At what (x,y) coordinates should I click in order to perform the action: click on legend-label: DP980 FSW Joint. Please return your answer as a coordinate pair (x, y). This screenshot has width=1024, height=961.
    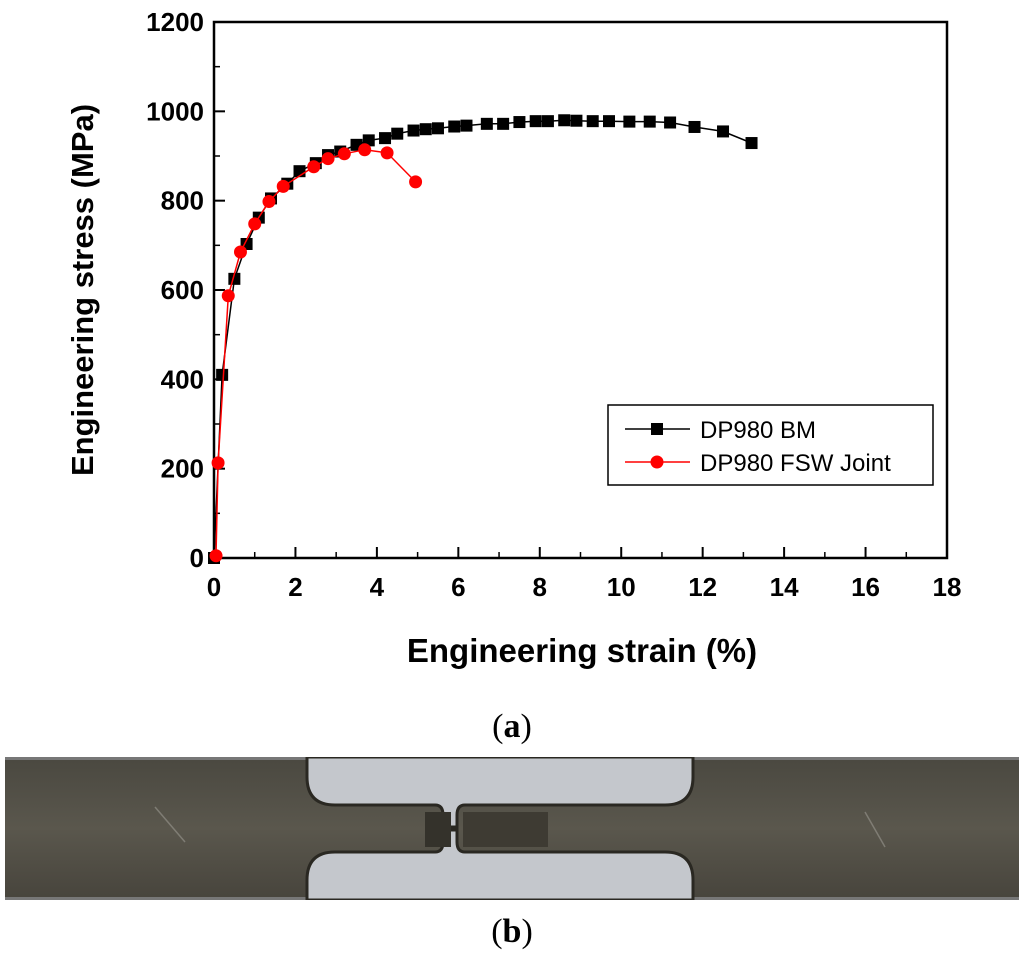
    Looking at the image, I should click on (795, 463).